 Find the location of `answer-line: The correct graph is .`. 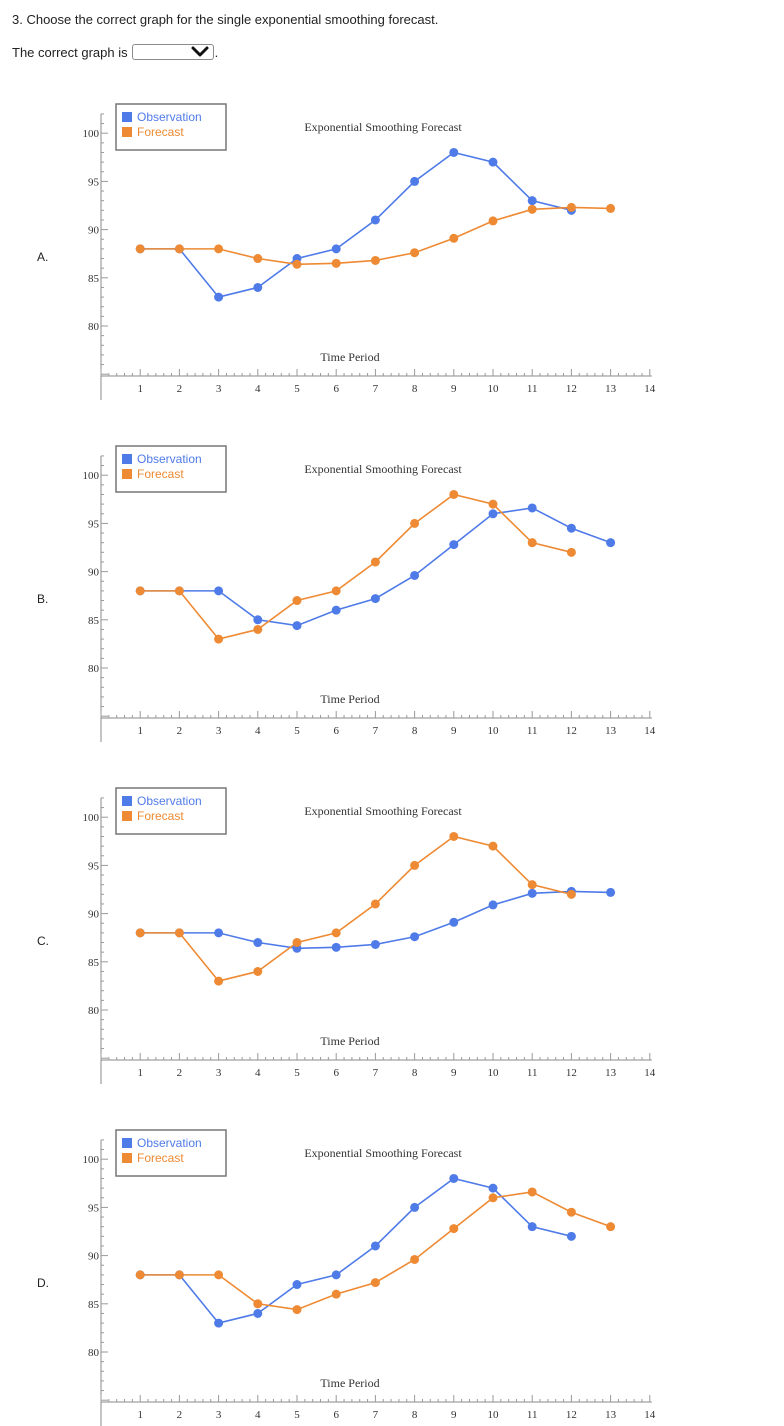

answer-line: The correct graph is . is located at coordinates (115, 52).